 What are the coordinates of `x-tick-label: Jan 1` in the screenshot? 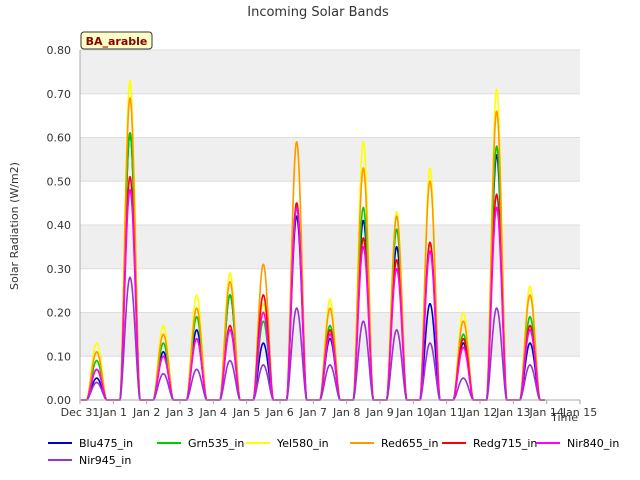 It's located at (113, 412).